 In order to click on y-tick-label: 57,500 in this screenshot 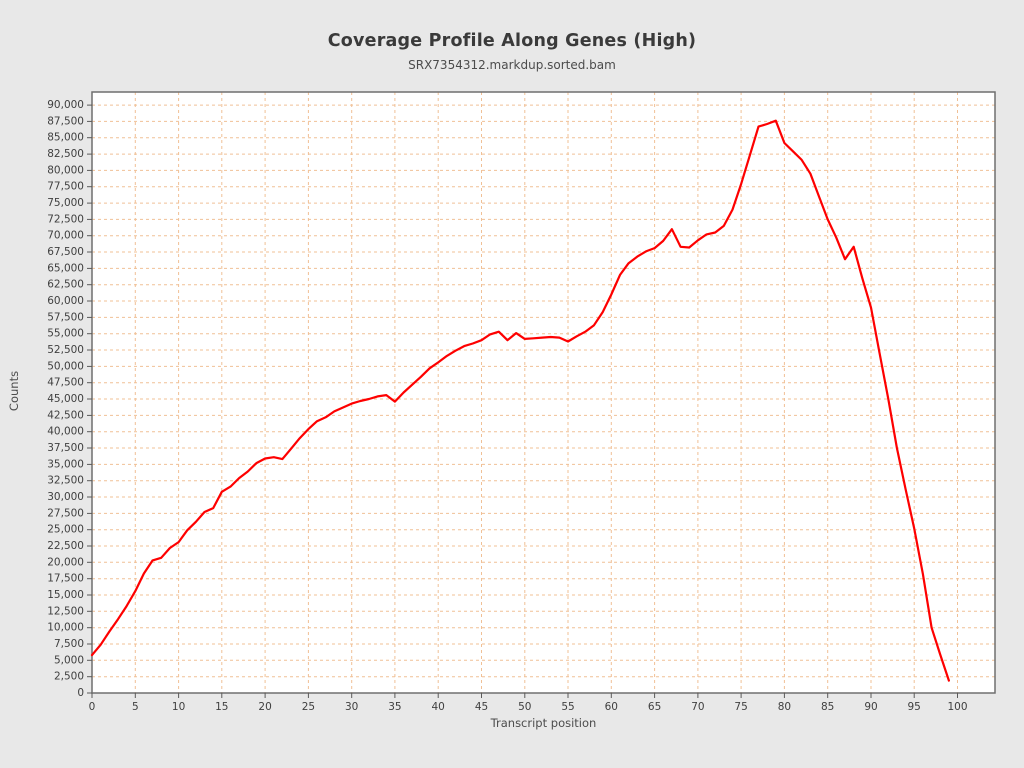, I will do `click(65, 317)`.